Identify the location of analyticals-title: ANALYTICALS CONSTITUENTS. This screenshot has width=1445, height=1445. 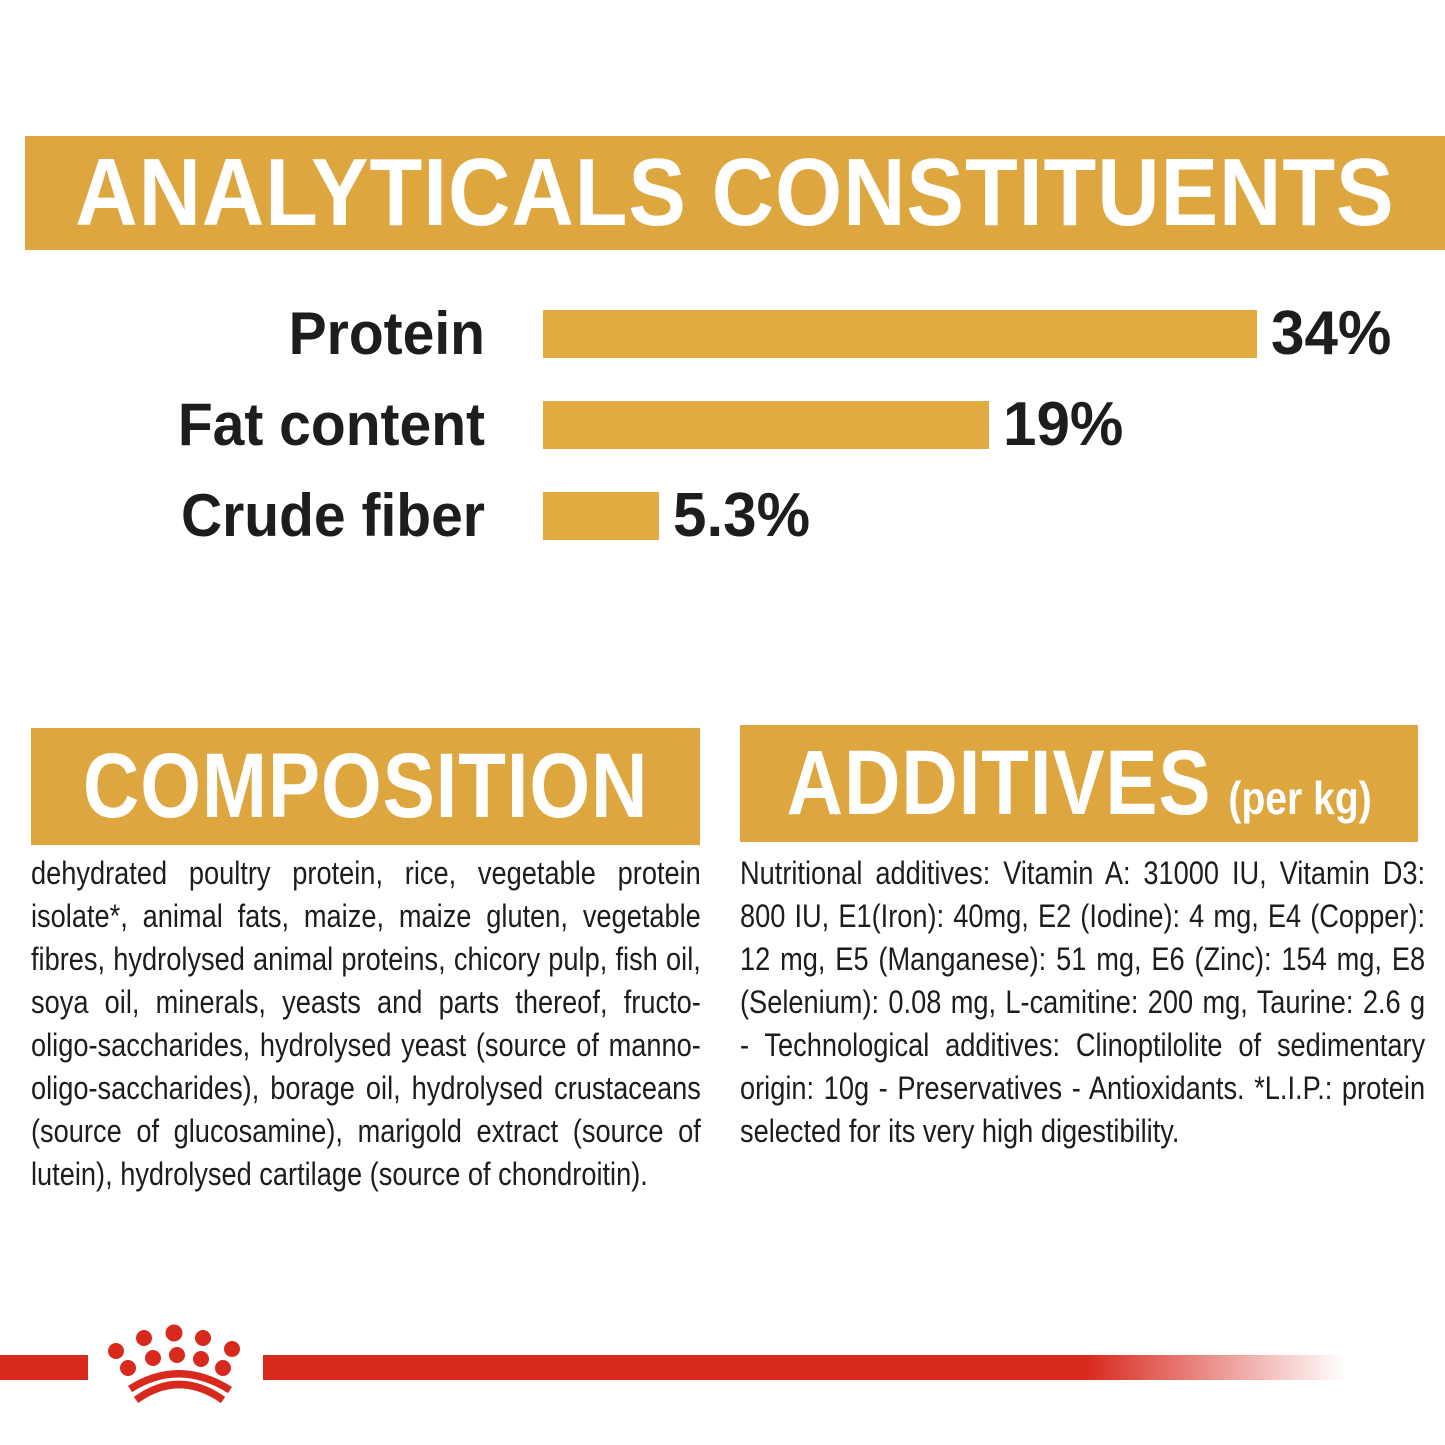
(735, 192).